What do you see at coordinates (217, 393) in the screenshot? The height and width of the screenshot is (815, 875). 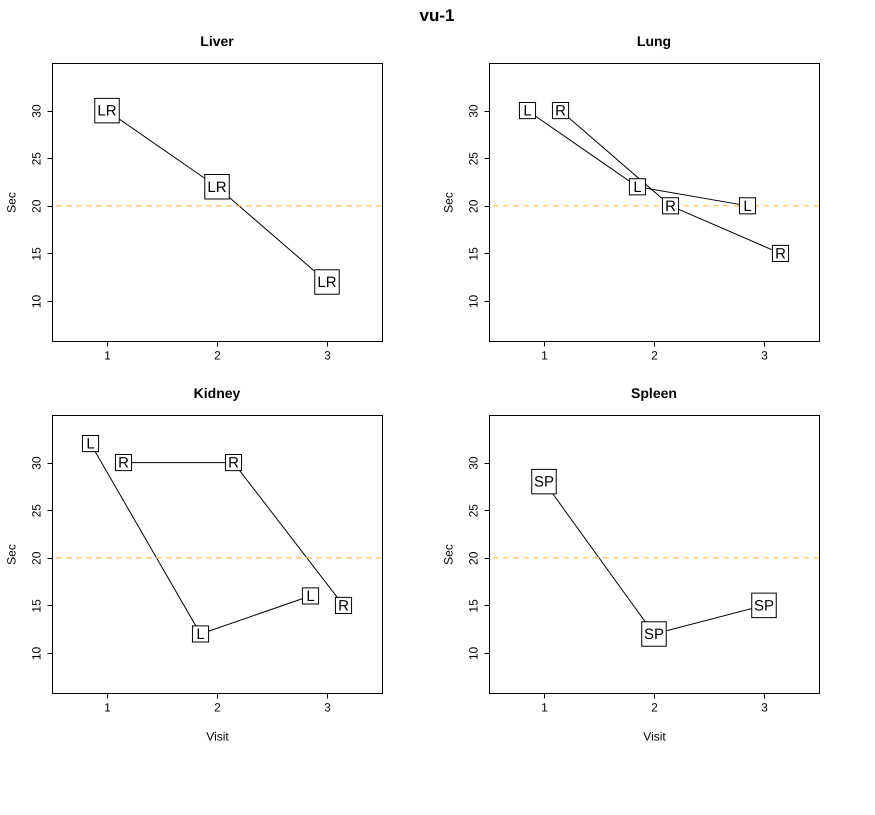 I see `chart-title: Kidney` at bounding box center [217, 393].